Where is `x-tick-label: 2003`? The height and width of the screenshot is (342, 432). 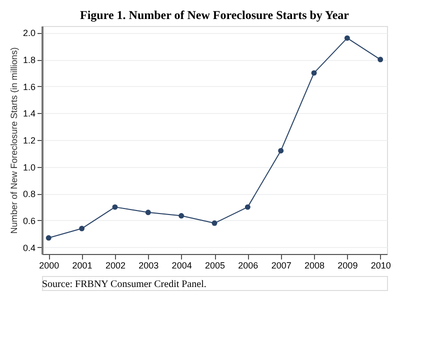
x-tick-label: 2003 is located at coordinates (148, 265).